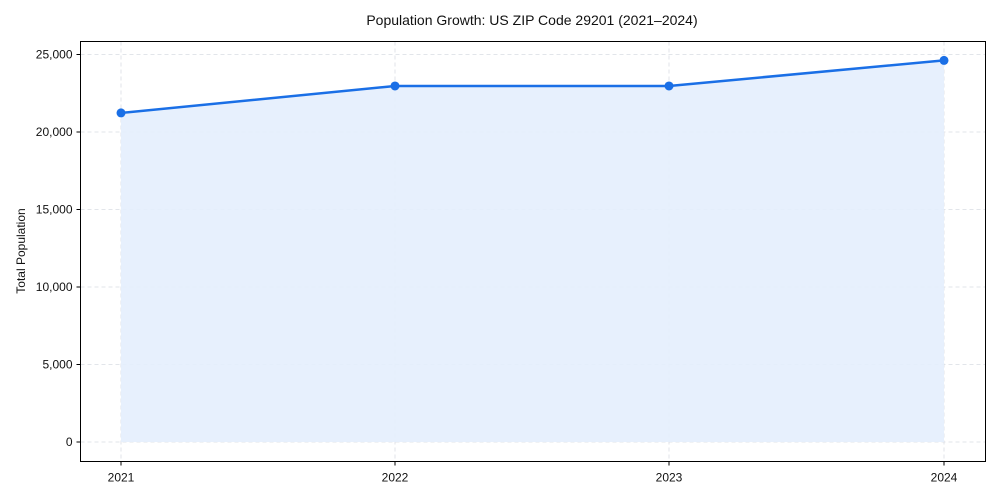 The height and width of the screenshot is (500, 1000). What do you see at coordinates (944, 478) in the screenshot?
I see `x-tick-label: 2024` at bounding box center [944, 478].